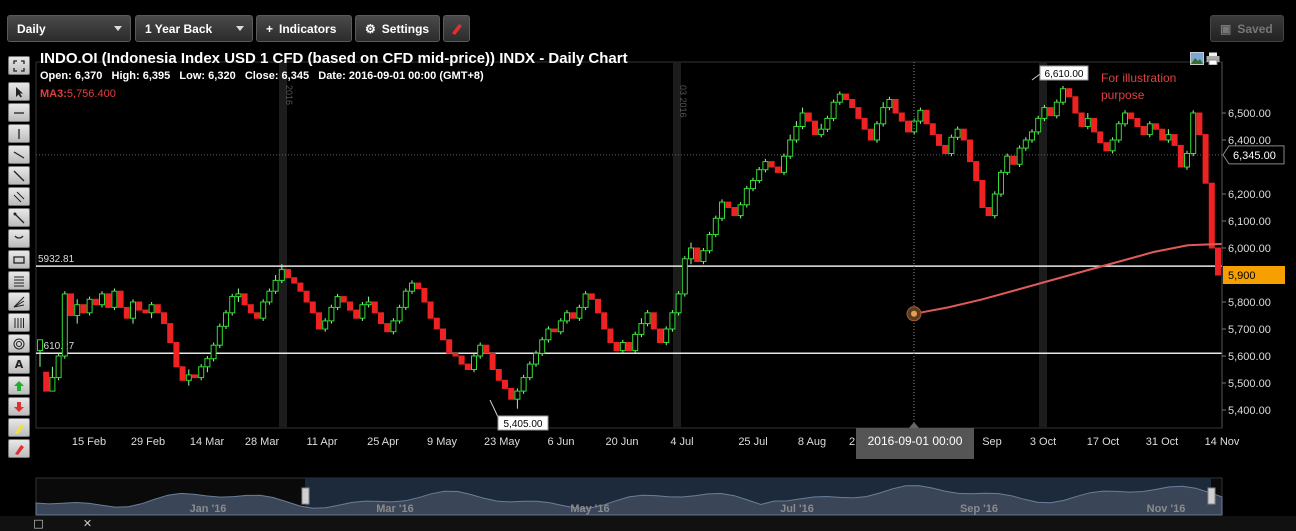  I want to click on chevron-down-icon, so click(240, 28).